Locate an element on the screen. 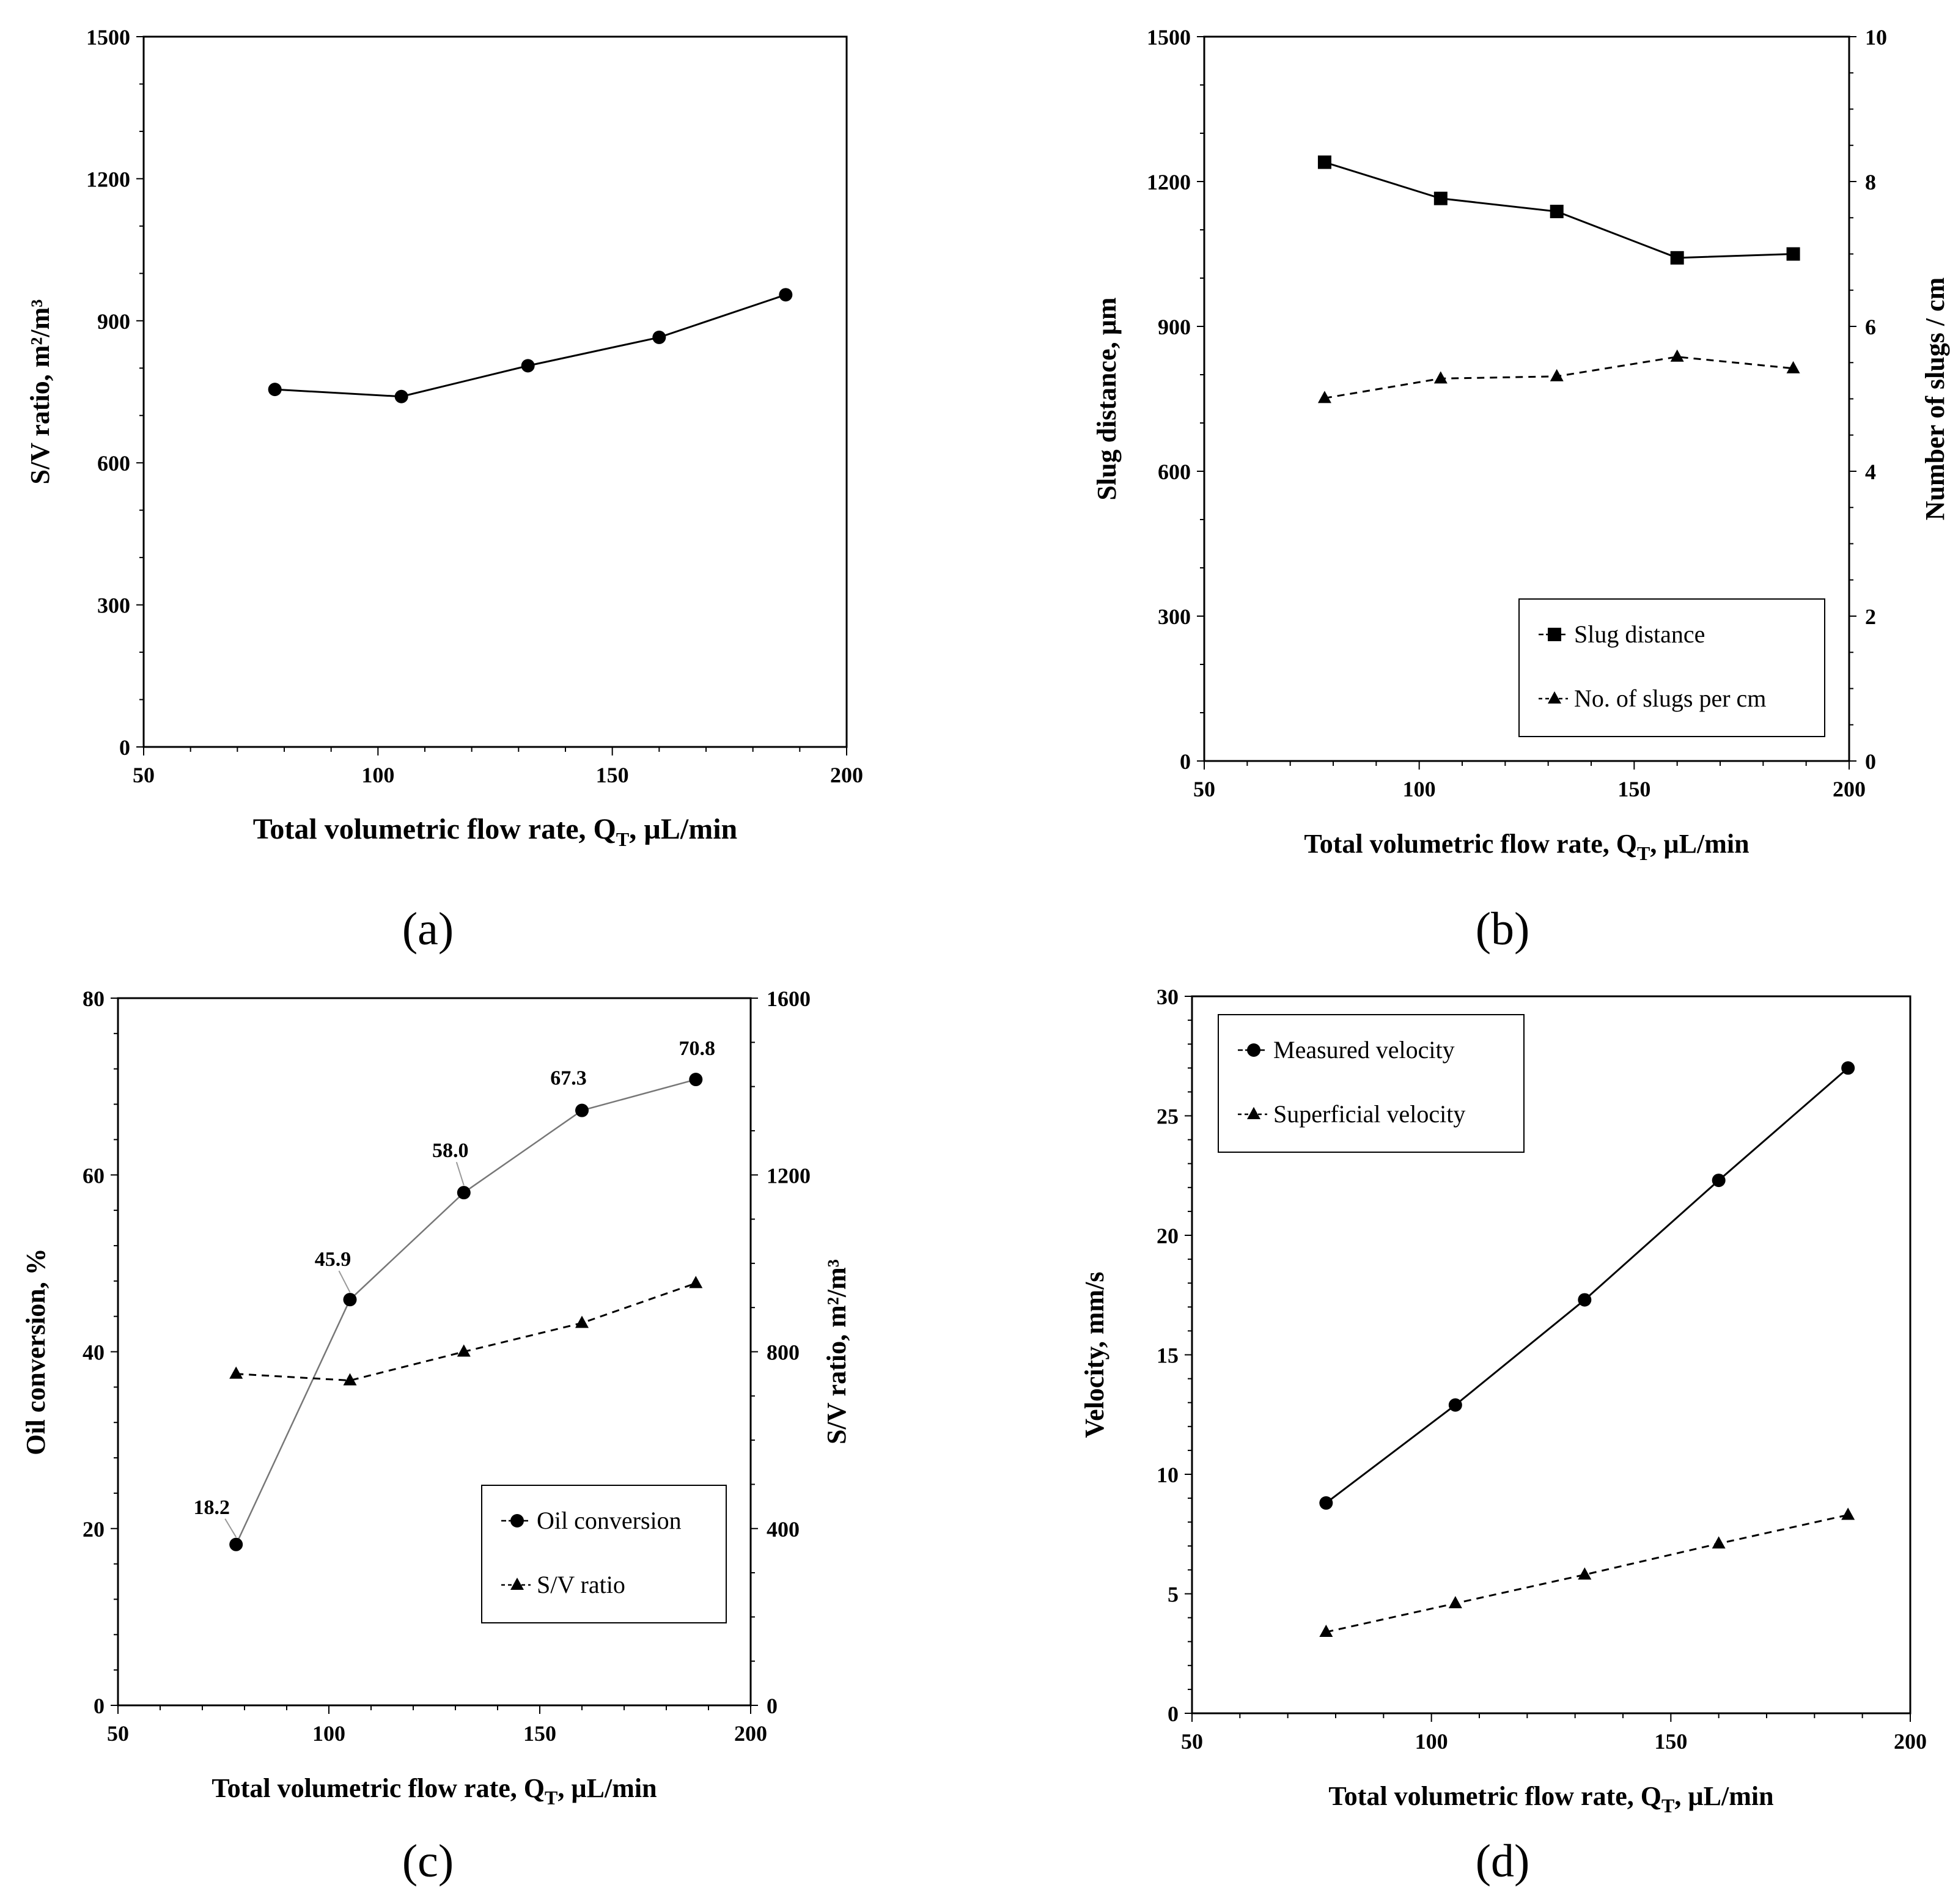 The height and width of the screenshot is (1904, 1950). legend-label: Superficial velocity is located at coordinates (1369, 1114).